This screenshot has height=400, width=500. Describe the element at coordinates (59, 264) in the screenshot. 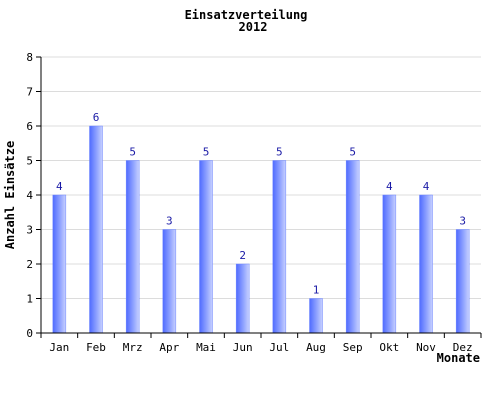

I see `bar-jan` at that location.